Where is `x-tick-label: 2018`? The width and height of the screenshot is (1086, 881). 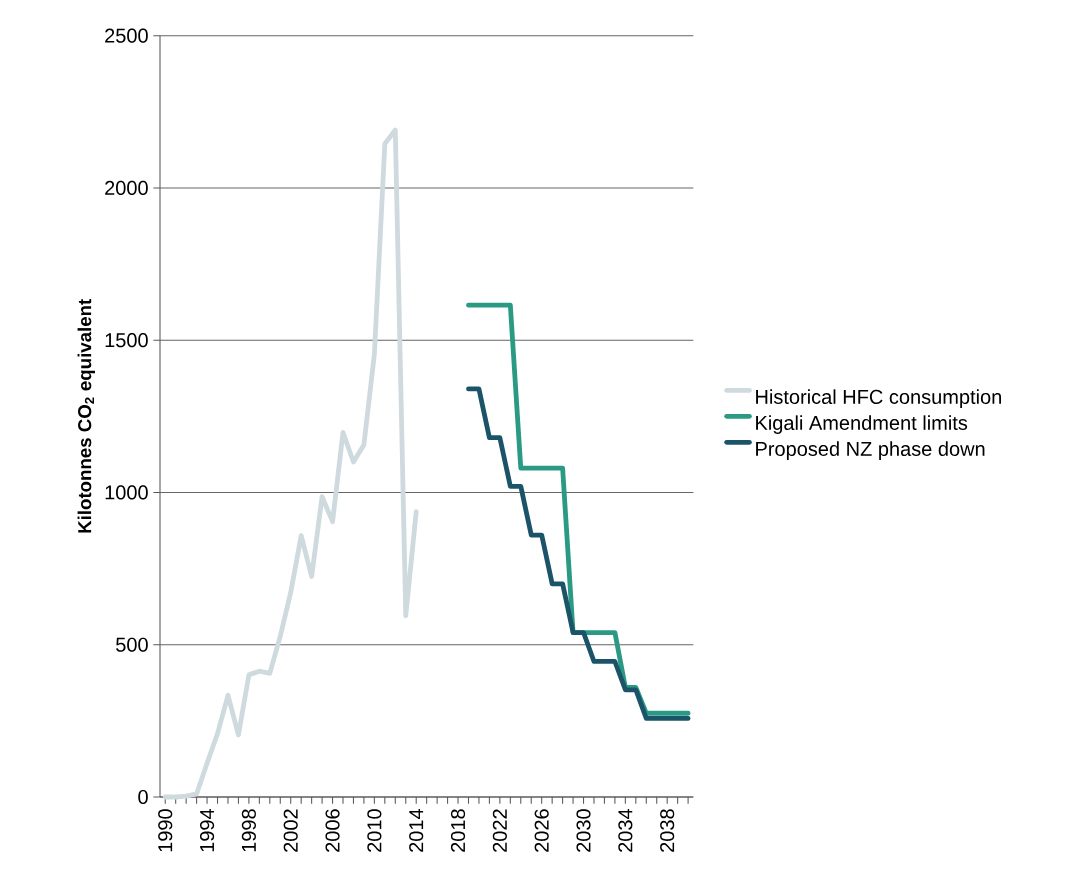
x-tick-label: 2018 is located at coordinates (458, 830).